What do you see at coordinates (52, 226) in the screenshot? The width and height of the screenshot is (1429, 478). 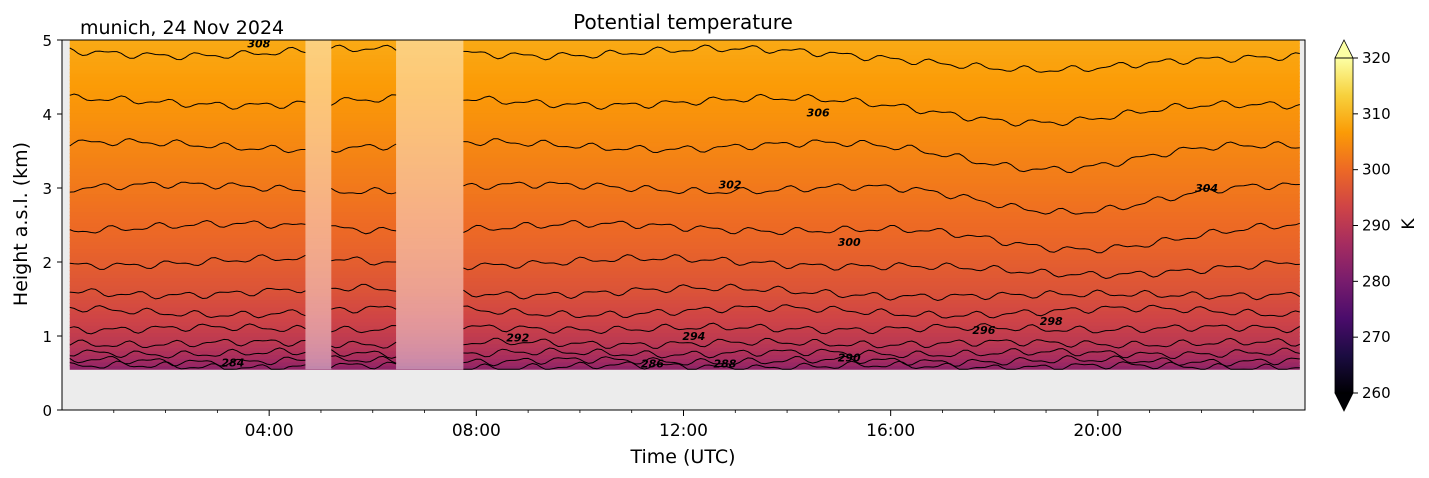 I see `y-axis: 0 1 2 3 4 5` at bounding box center [52, 226].